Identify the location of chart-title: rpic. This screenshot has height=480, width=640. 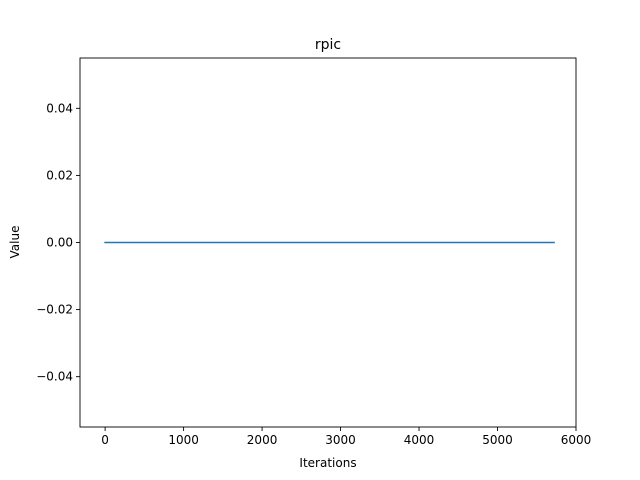
(328, 45).